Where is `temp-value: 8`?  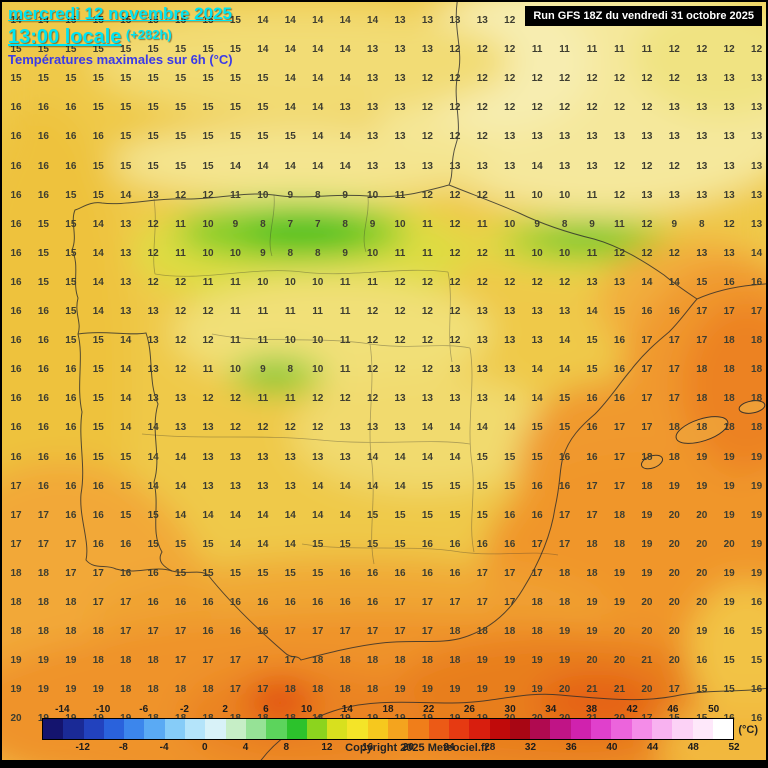 temp-value: 8 is located at coordinates (564, 224).